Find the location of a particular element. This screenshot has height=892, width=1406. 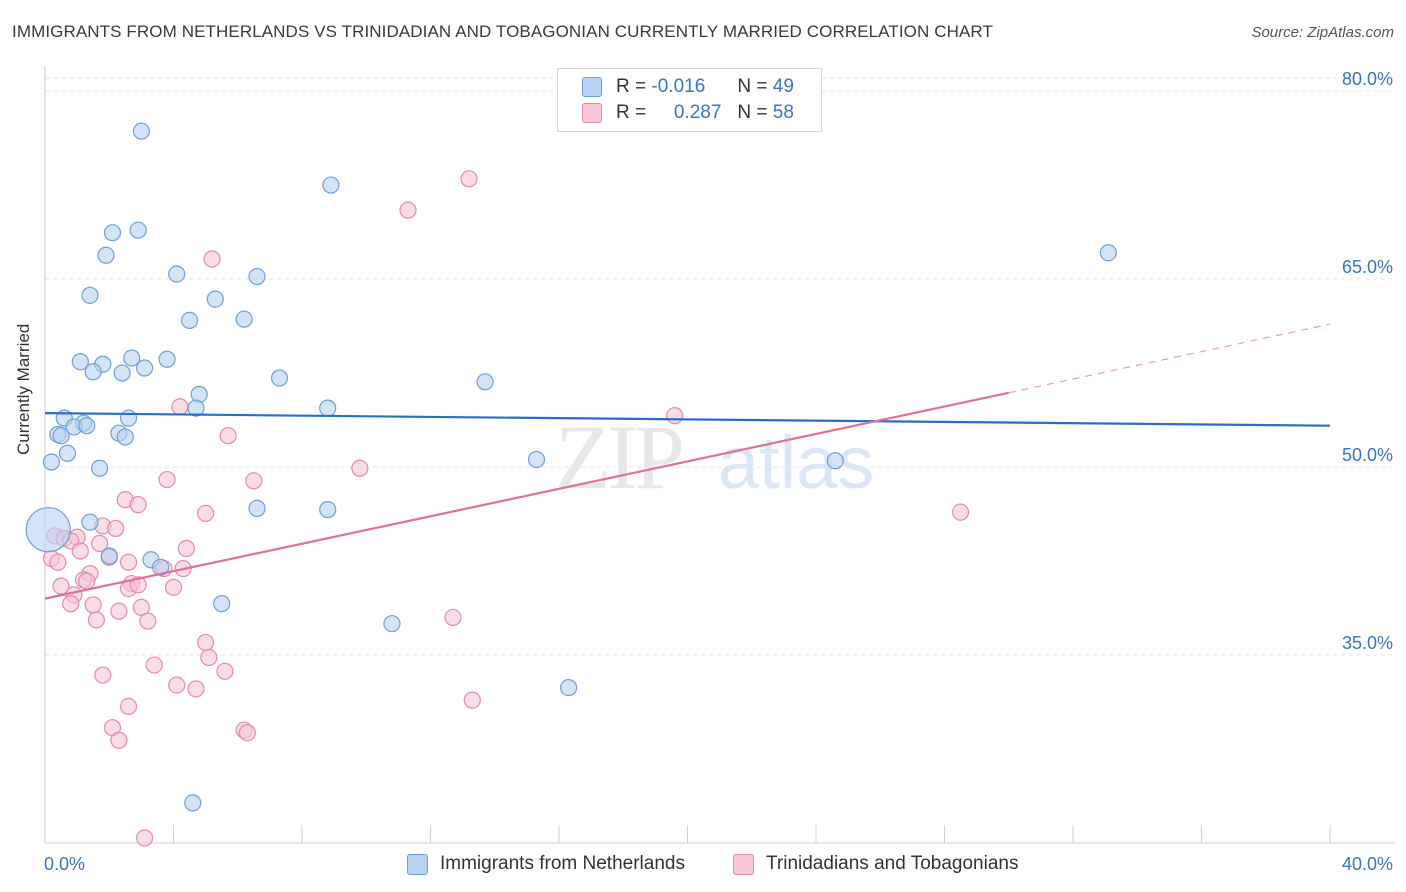

watermark-atlas: atlas is located at coordinates (796, 462).